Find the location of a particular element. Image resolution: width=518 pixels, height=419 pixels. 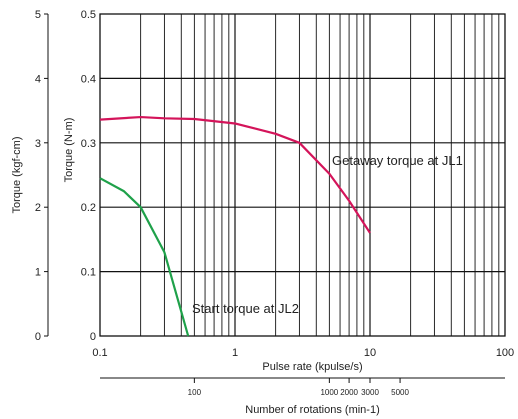

y2-tick-label: 1 is located at coordinates (38, 273).